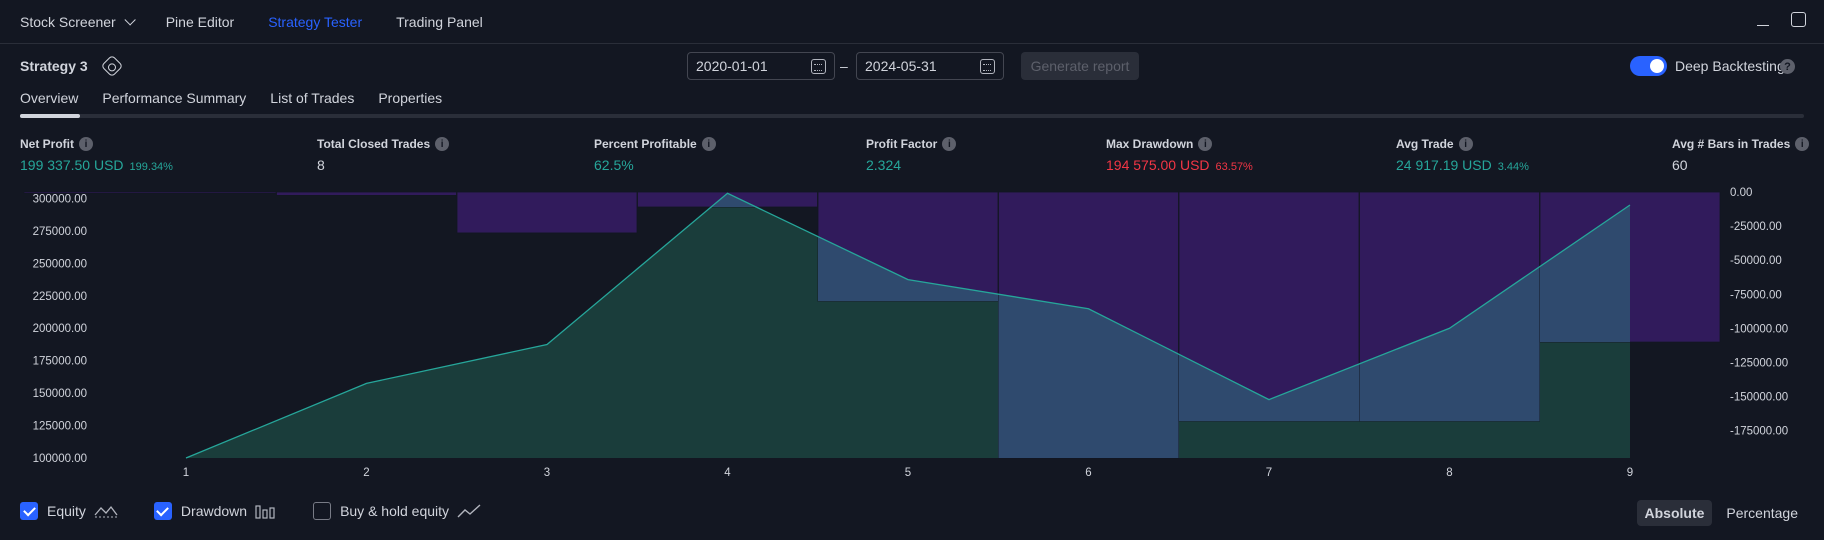 This screenshot has width=1824, height=540. I want to click on tab-properties: Properties, so click(410, 98).